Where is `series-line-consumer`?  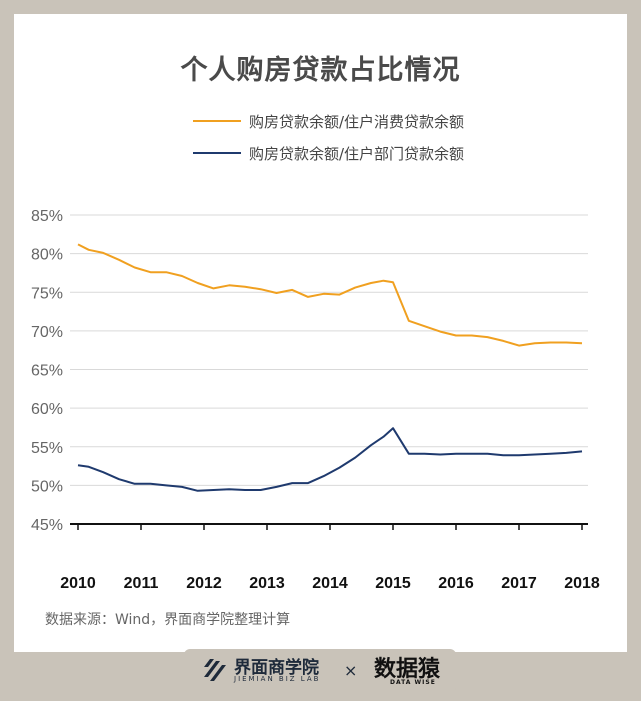 series-line-consumer is located at coordinates (330, 295).